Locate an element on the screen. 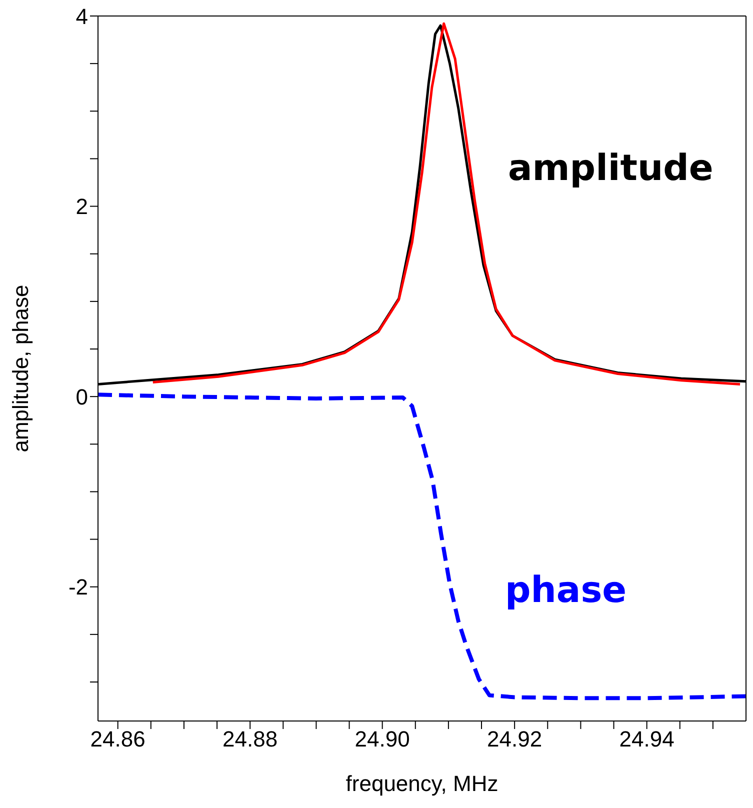  y-tick-label: 0 is located at coordinates (82, 397).